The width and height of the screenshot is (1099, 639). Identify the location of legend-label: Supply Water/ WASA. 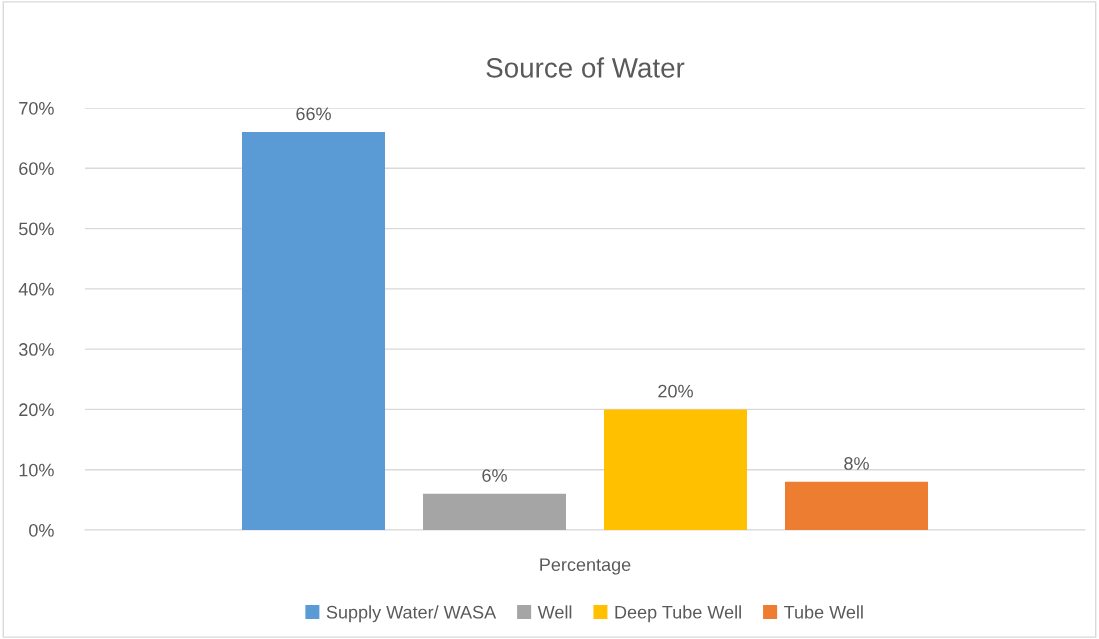
(411, 614).